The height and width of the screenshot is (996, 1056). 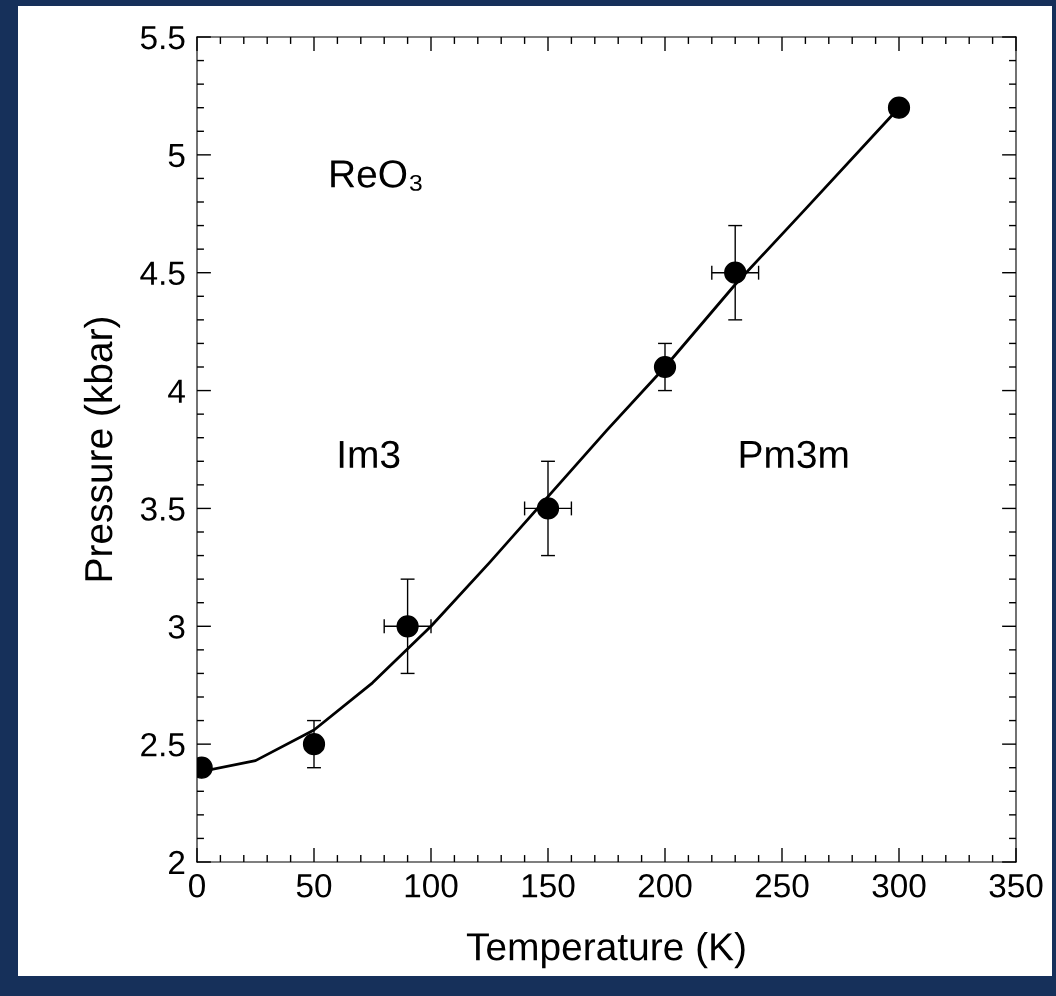 What do you see at coordinates (176, 391) in the screenshot?
I see `y-tick-label: 4` at bounding box center [176, 391].